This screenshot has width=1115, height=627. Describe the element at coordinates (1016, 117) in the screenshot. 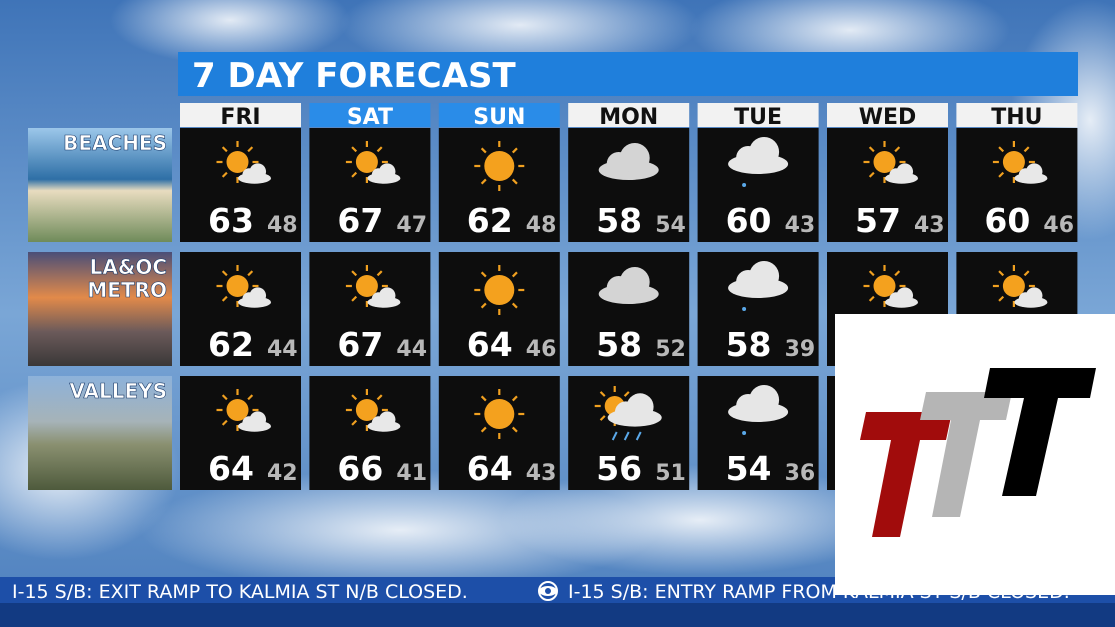

I see `day-label: THU` at that location.